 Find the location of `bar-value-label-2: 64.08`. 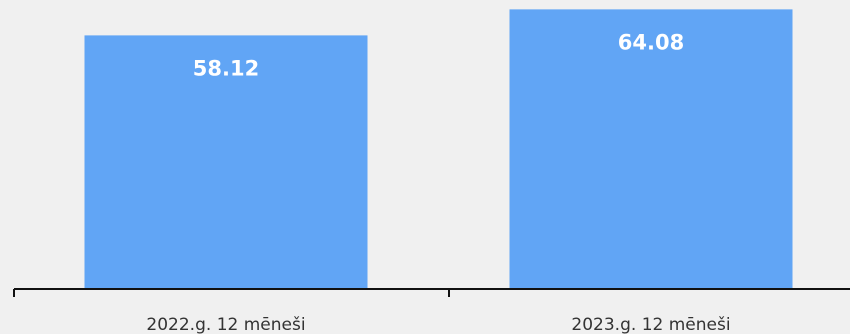

bar-value-label-2: 64.08 is located at coordinates (651, 42).